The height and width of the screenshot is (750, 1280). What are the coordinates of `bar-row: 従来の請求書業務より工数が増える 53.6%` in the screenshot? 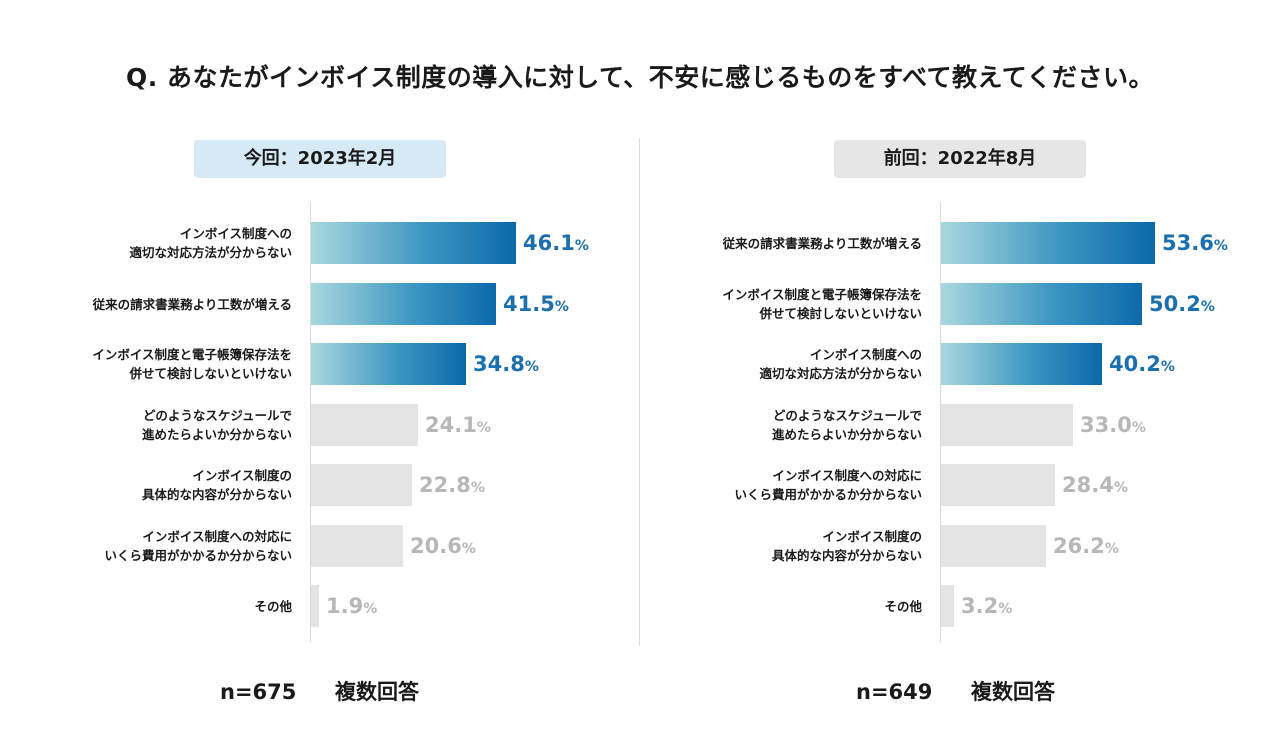 It's located at (960, 243).